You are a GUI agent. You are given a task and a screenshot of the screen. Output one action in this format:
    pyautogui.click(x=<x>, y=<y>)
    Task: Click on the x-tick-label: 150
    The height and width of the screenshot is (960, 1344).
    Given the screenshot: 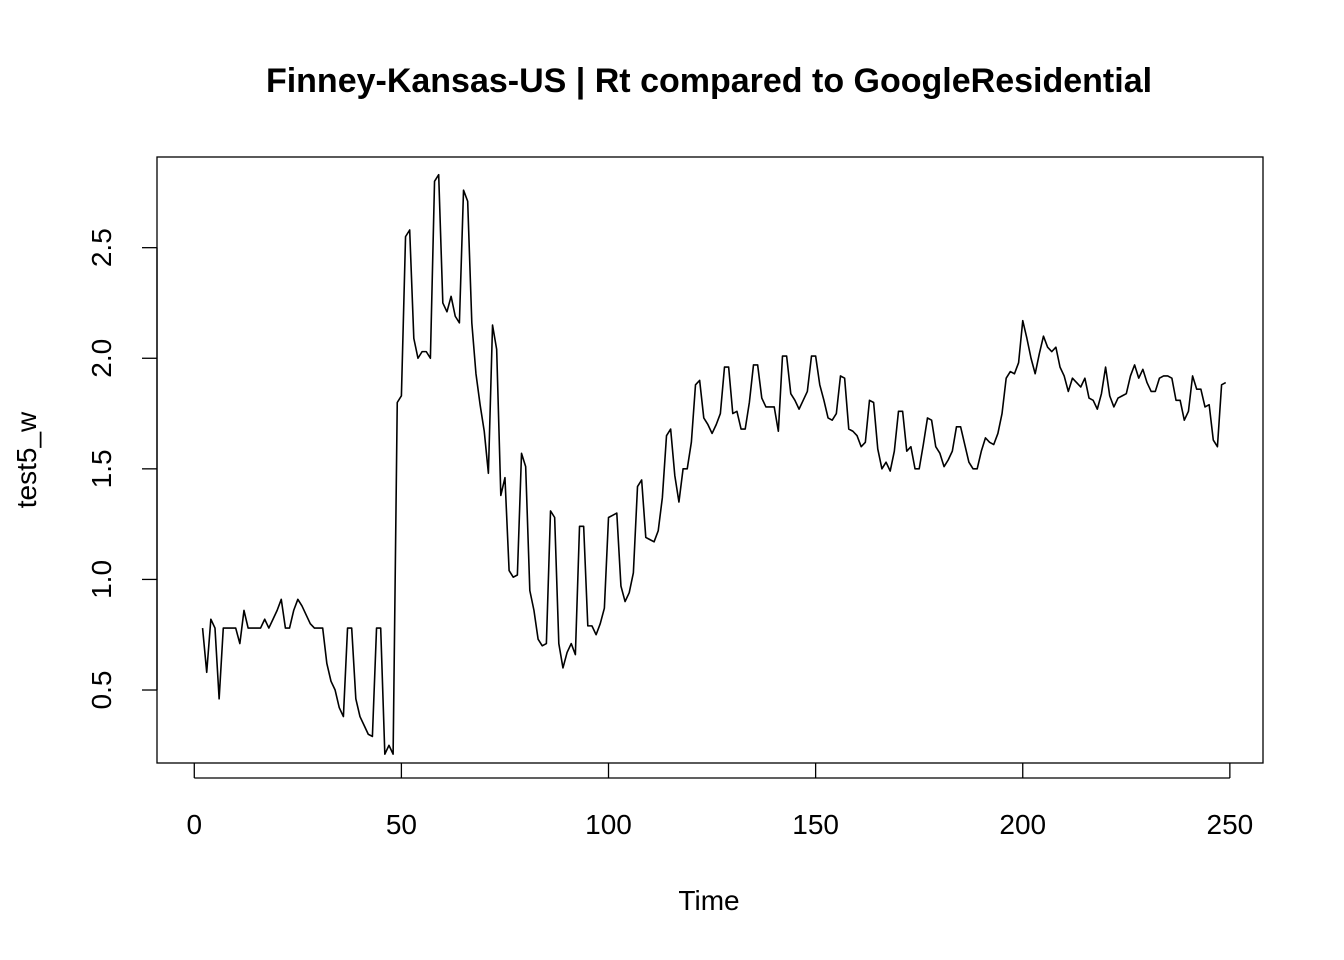 What is the action you would take?
    pyautogui.click(x=815, y=824)
    